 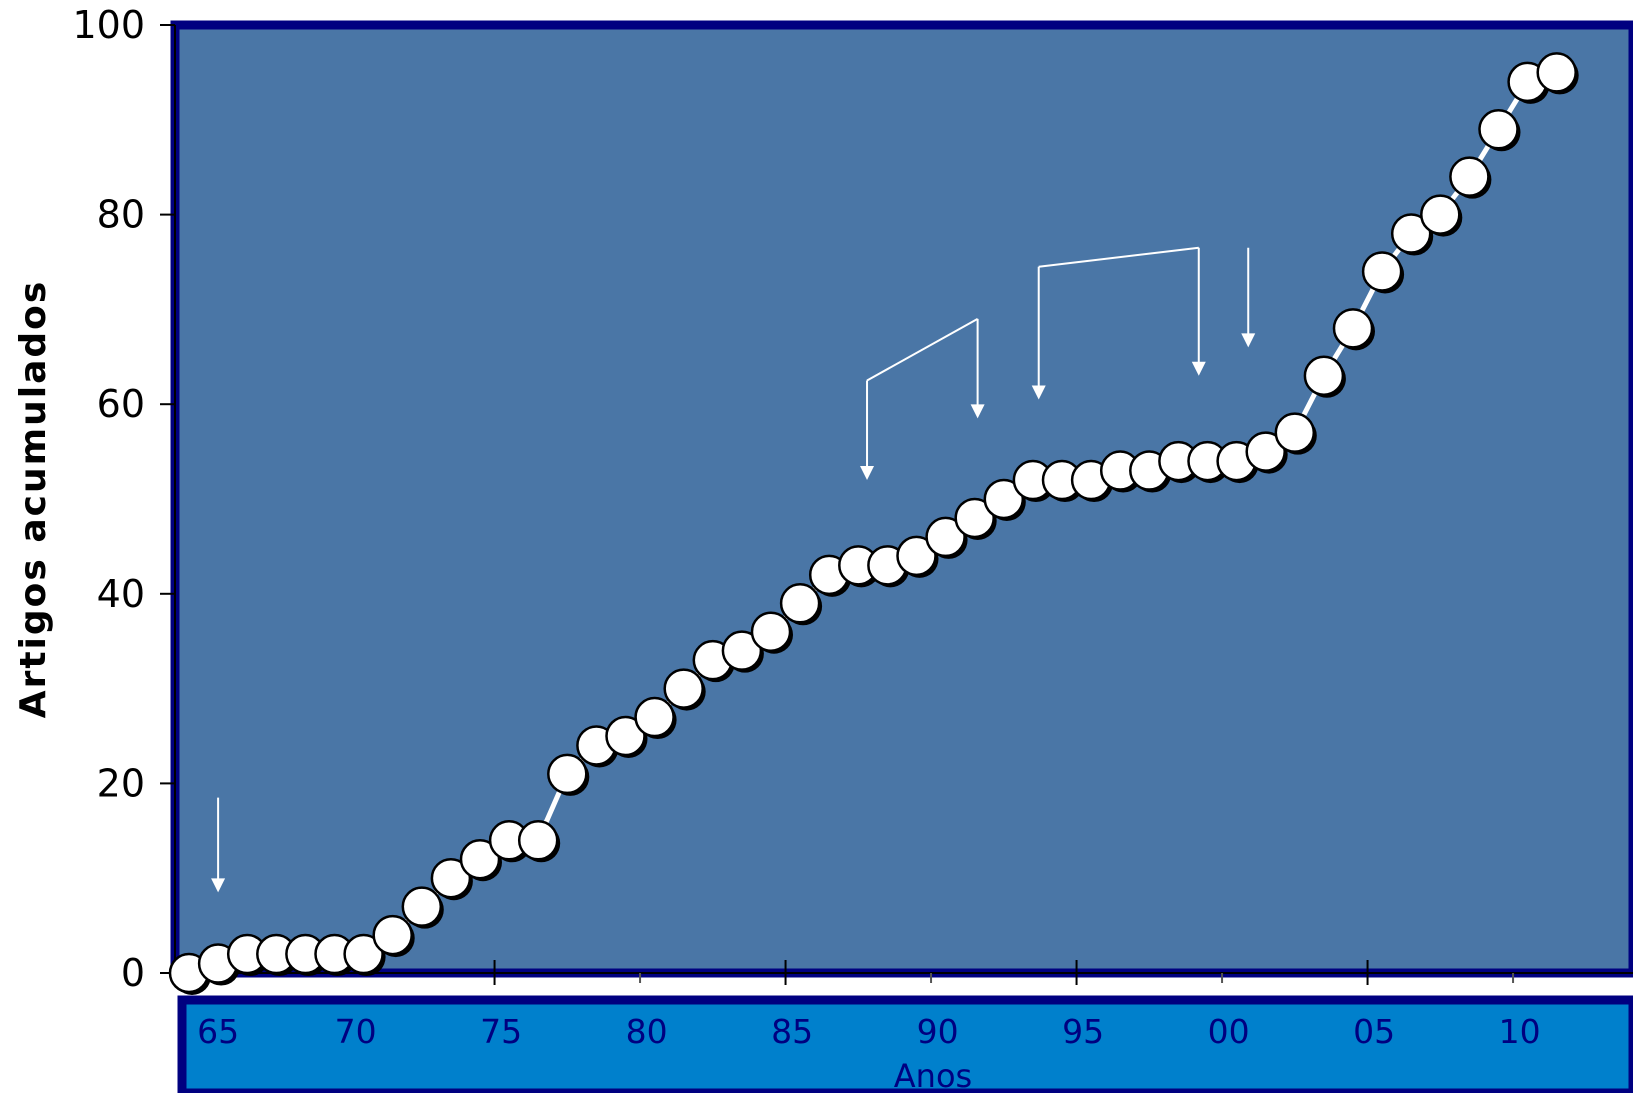 What do you see at coordinates (218, 1031) in the screenshot?
I see `x-tick-label: 65` at bounding box center [218, 1031].